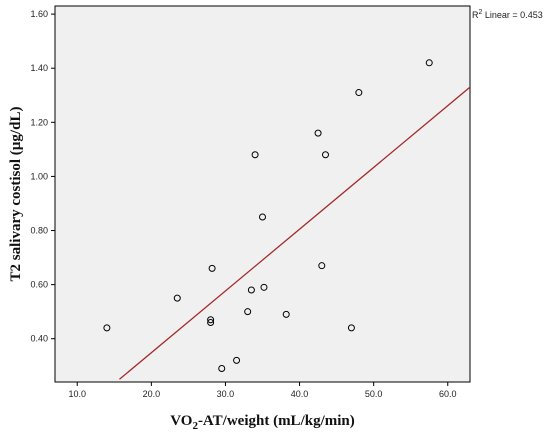 Image resolution: width=550 pixels, height=438 pixels. I want to click on y-tick-label: 0.60, so click(39, 285).